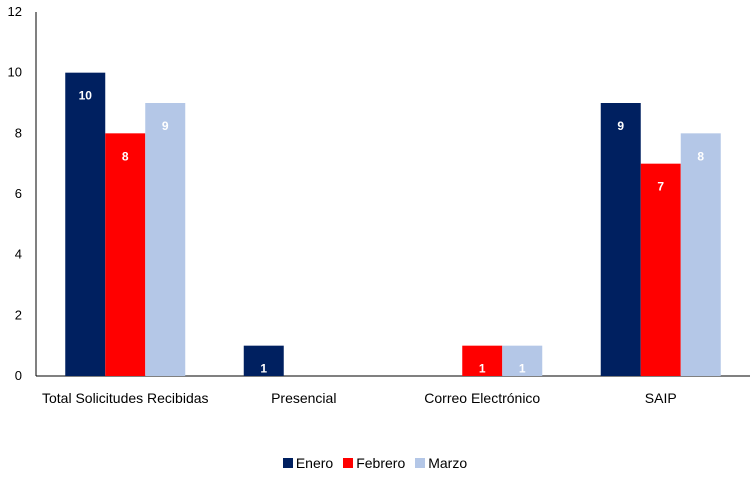 This screenshot has width=750, height=479. Describe the element at coordinates (661, 398) in the screenshot. I see `category-label: SAIP` at that location.